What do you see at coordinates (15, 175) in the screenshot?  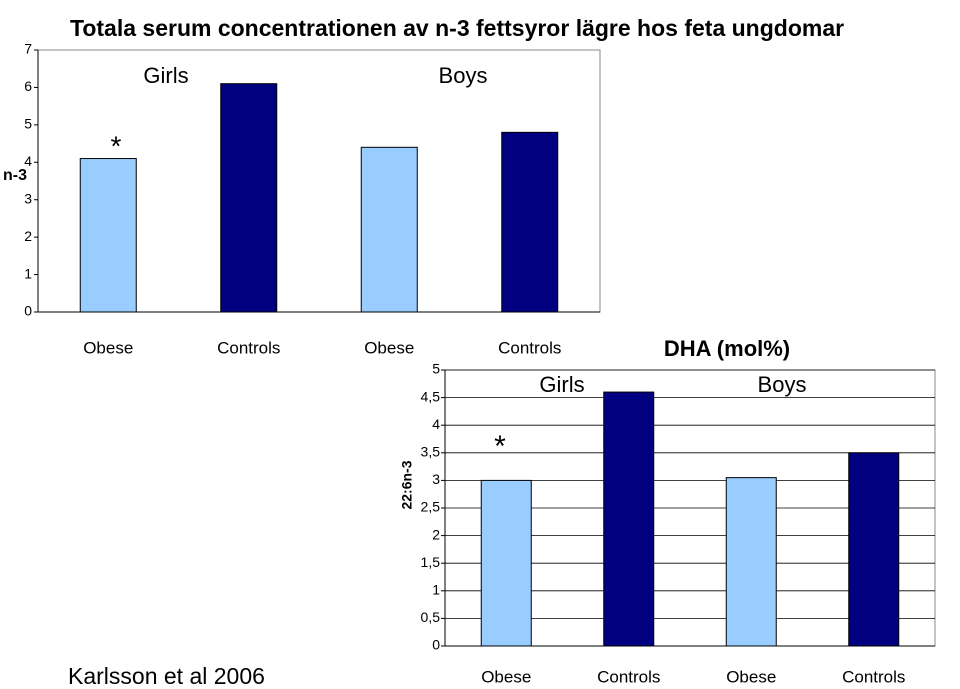 I see `y-axis-label: n-3` at bounding box center [15, 175].